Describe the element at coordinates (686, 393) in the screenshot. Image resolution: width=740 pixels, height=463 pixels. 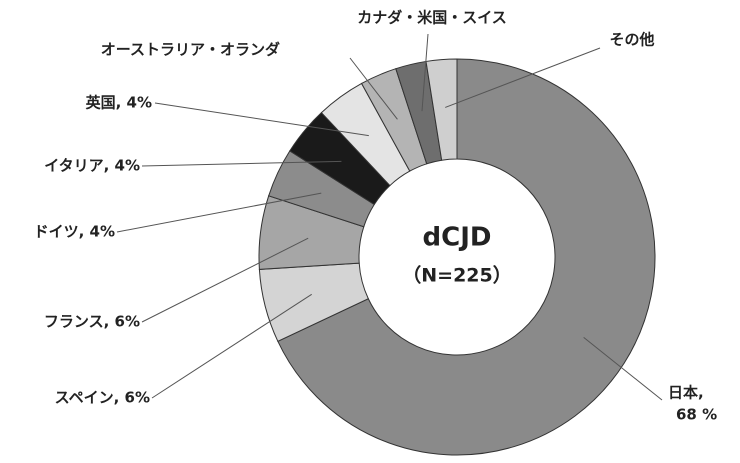
I see `slice-label: 日本,` at that location.